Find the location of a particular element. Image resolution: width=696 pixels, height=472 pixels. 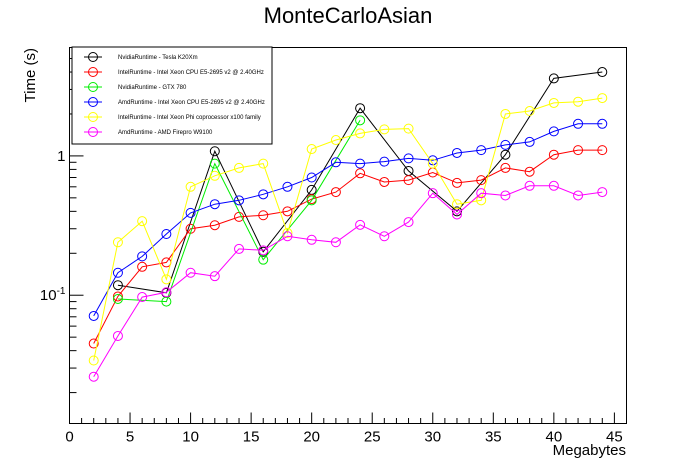

x-tick-label: 15 is located at coordinates (251, 437).